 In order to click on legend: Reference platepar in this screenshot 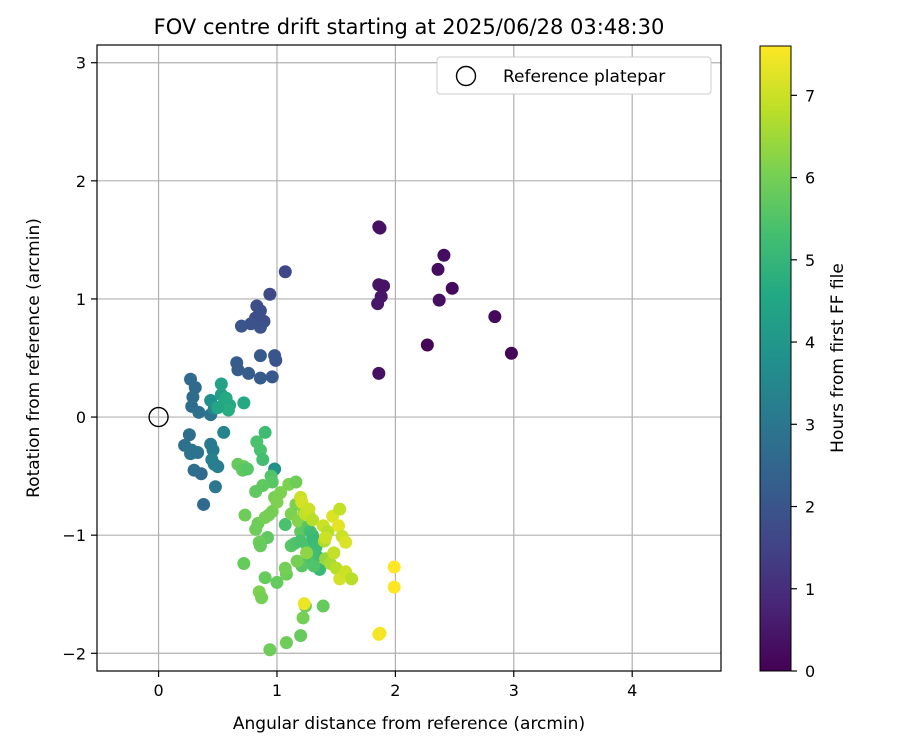, I will do `click(574, 75)`.